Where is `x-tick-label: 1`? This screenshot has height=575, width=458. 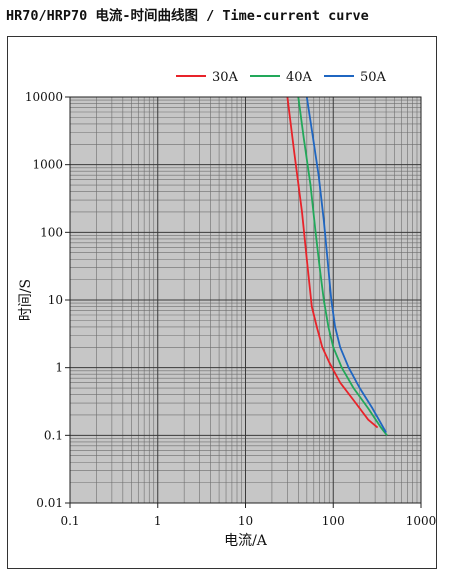 x-tick-label: 1 is located at coordinates (158, 521).